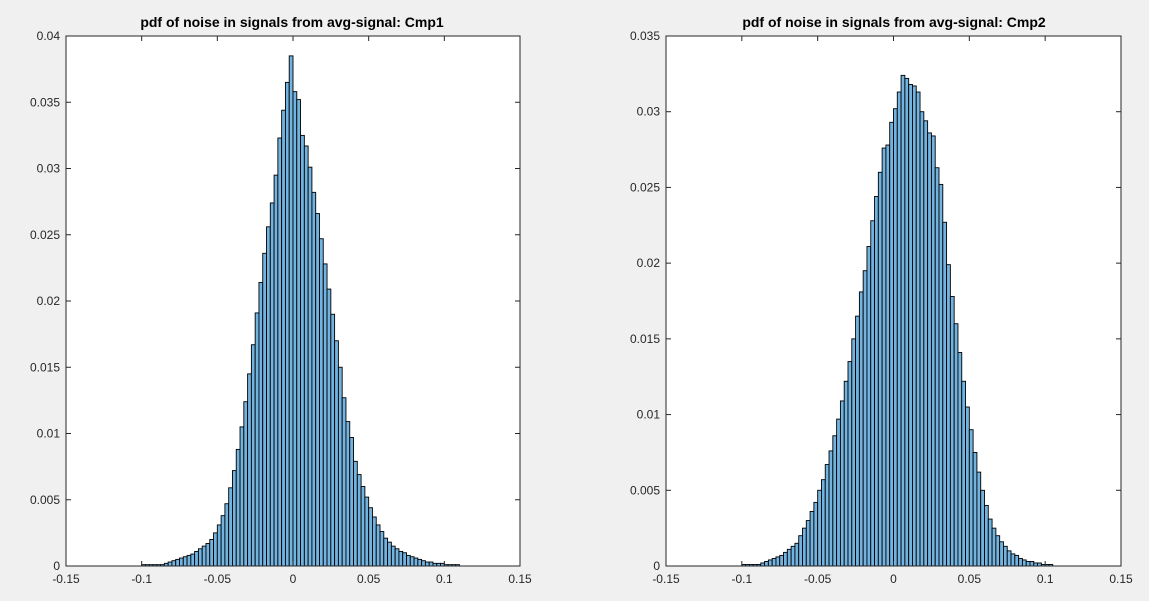  What do you see at coordinates (369, 579) in the screenshot?
I see `x-tick-label: 0.05` at bounding box center [369, 579].